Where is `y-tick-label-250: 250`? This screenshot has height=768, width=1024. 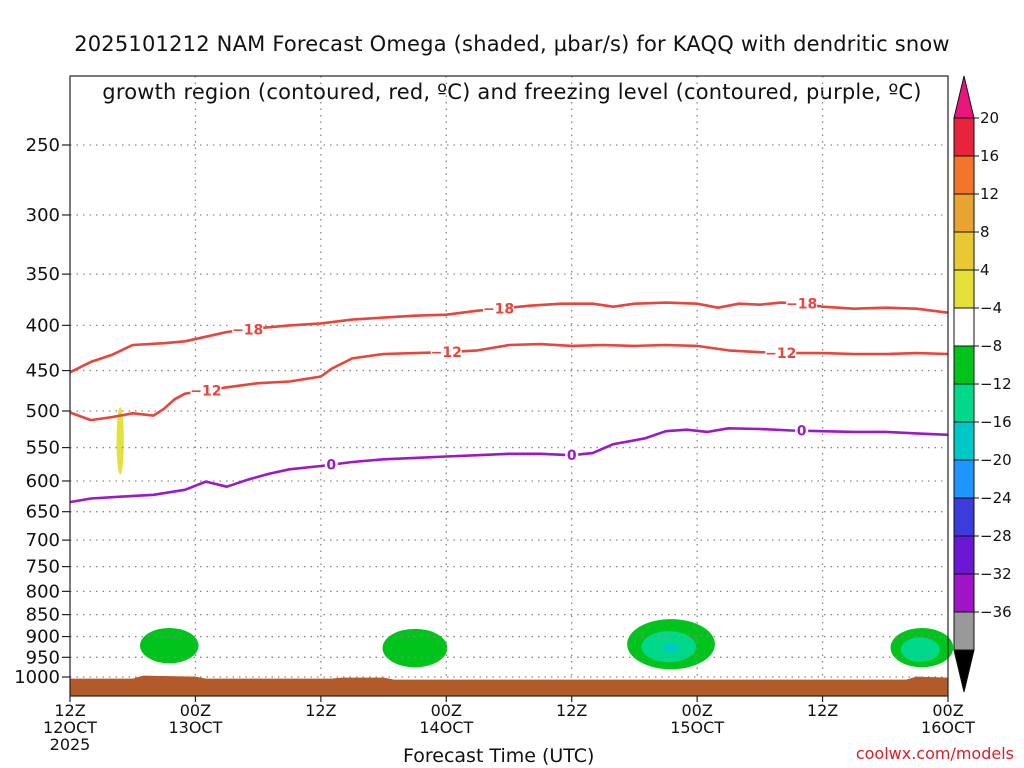 y-tick-label-250: 250 is located at coordinates (43, 145).